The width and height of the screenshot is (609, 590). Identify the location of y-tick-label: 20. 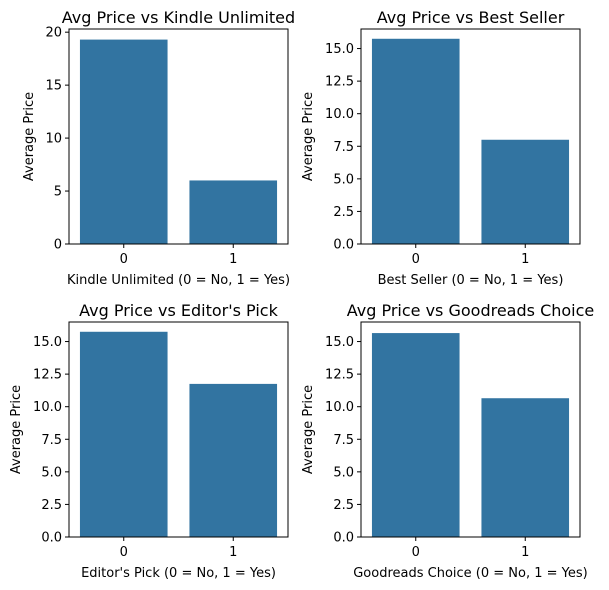
(53, 33).